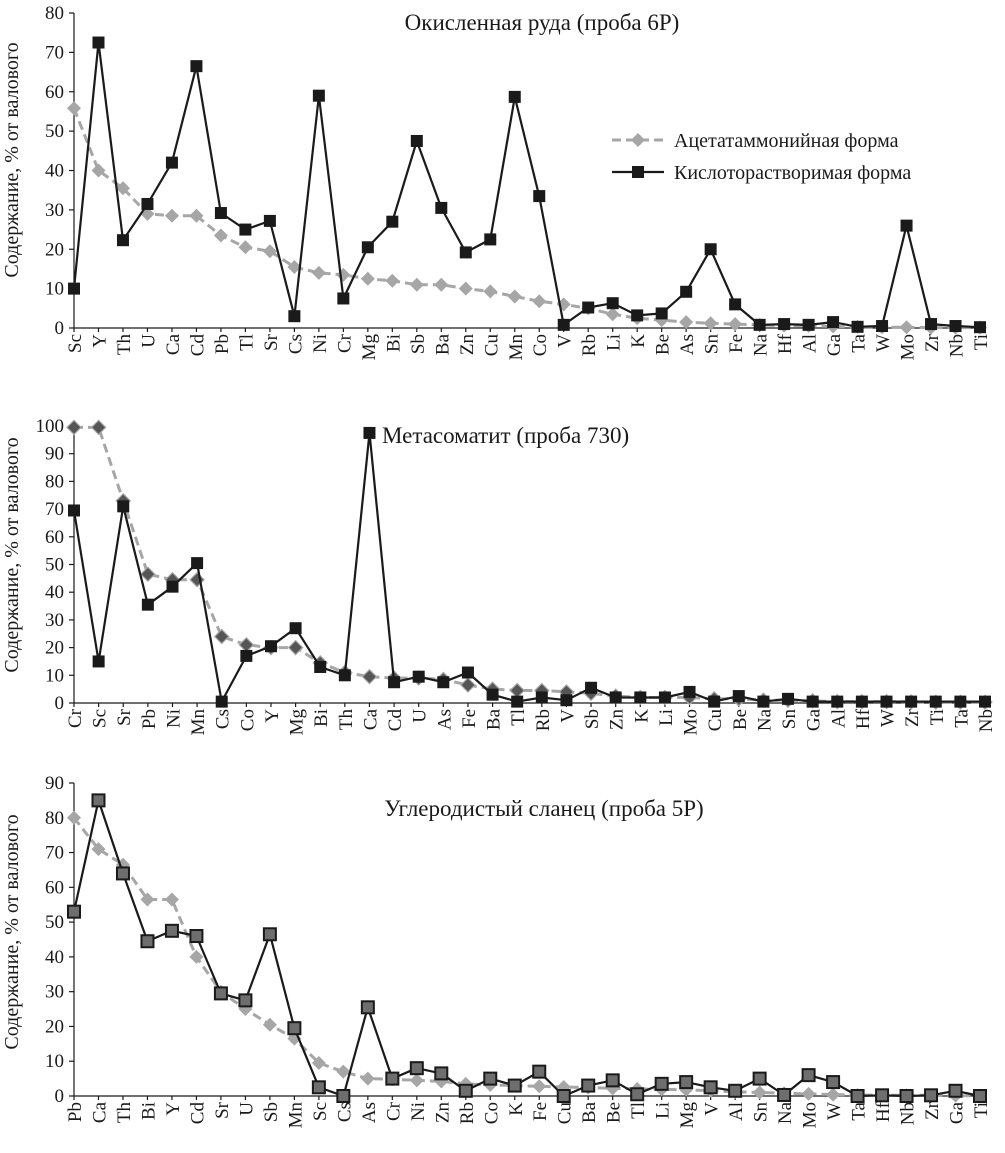  I want to click on x-category-label-bi: Bi, so click(148, 1111).